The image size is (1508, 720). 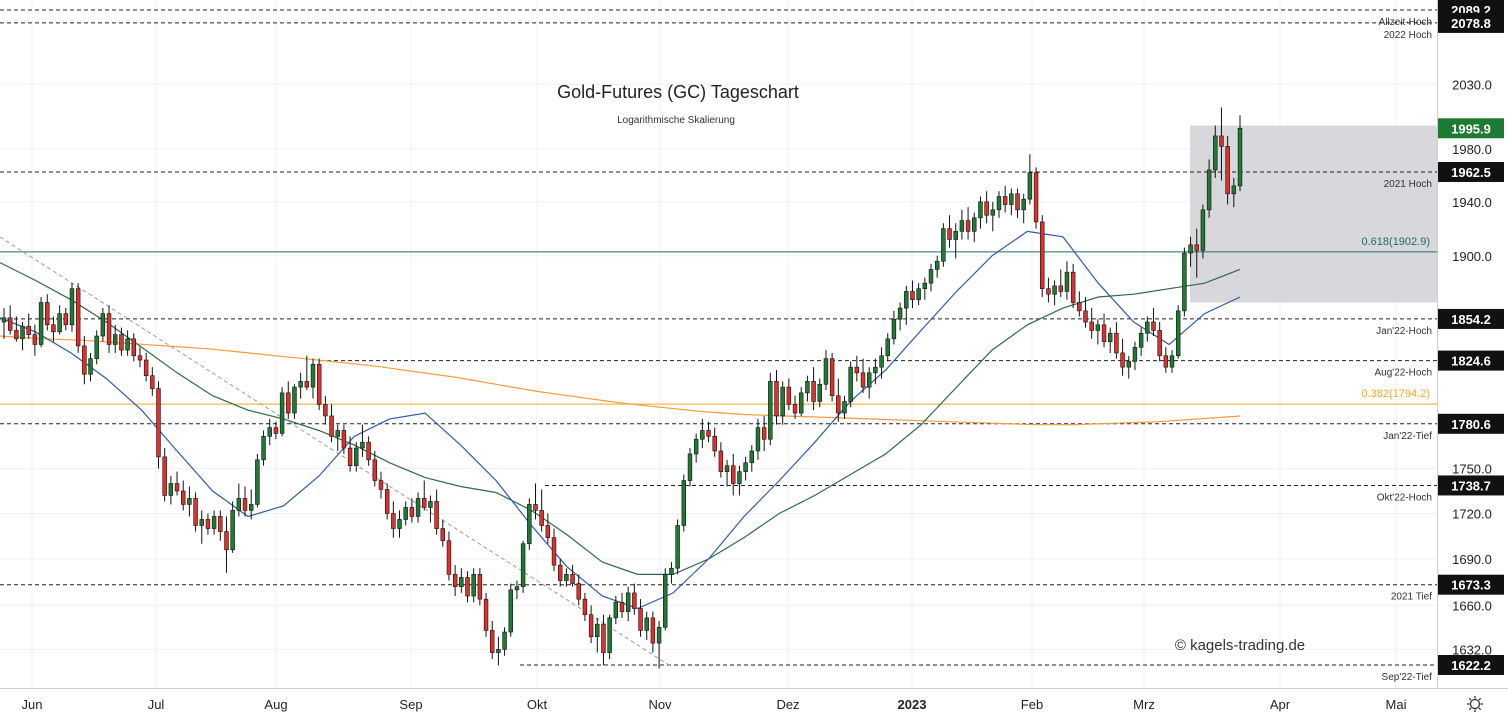 What do you see at coordinates (1471, 585) in the screenshot?
I see `level-price-tag: 1673.3` at bounding box center [1471, 585].